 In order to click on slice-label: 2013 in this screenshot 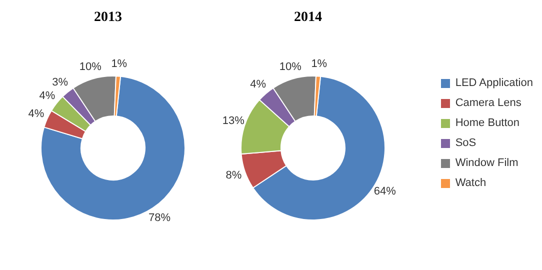, I will do `click(108, 18)`.